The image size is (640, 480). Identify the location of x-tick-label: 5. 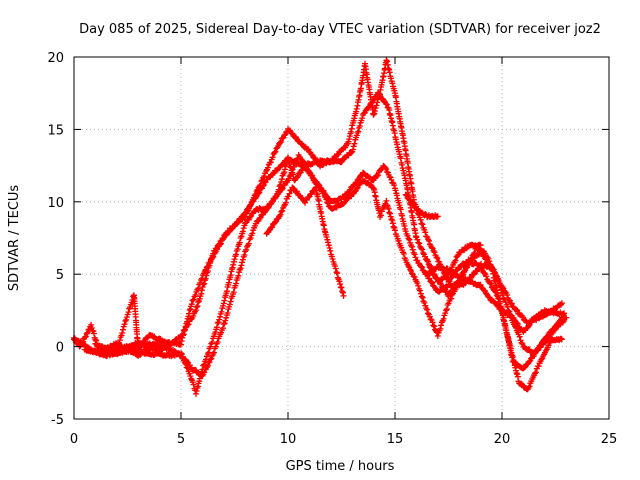
(181, 439).